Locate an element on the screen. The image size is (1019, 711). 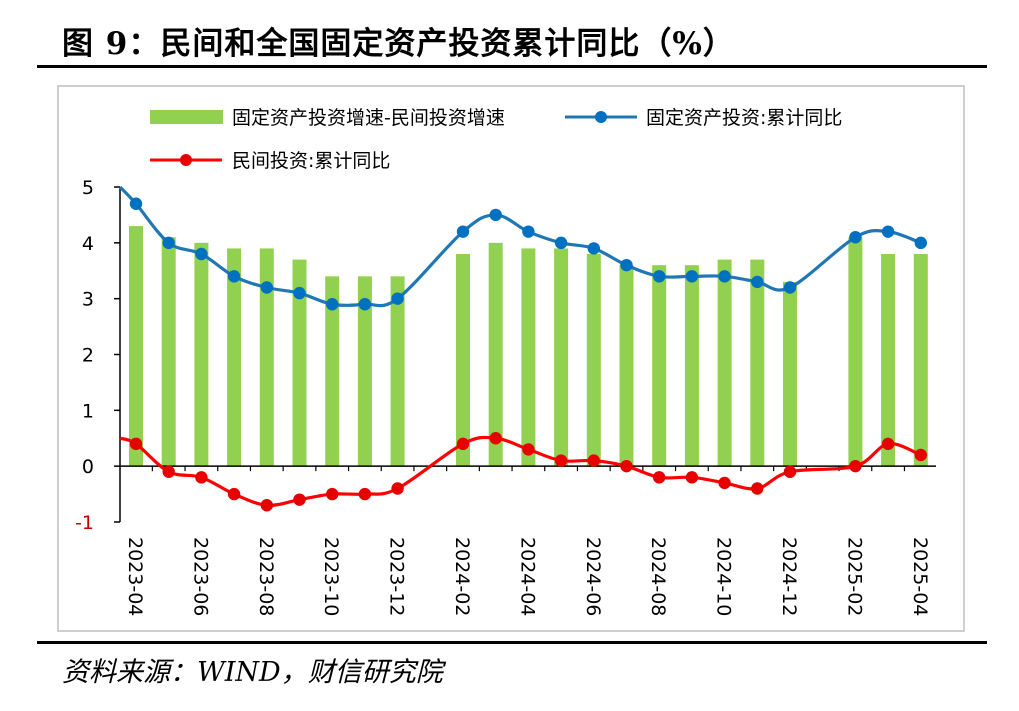
source-note: 资料来源：WIND，财信研究院 is located at coordinates (252, 672).